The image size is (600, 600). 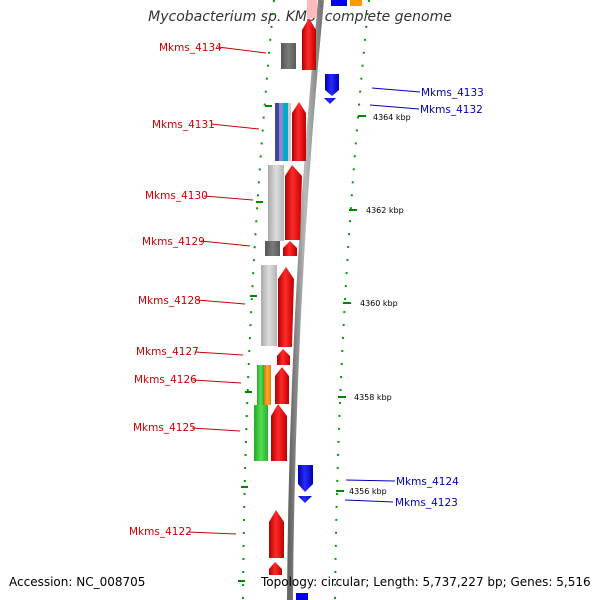 I want to click on tick-label-4360: 4360 kbp, so click(x=379, y=303).